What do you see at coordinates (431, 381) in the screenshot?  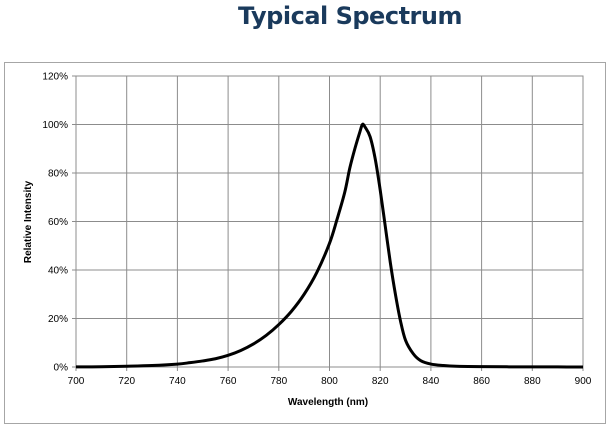 I see `x-tick-label: 840` at bounding box center [431, 381].